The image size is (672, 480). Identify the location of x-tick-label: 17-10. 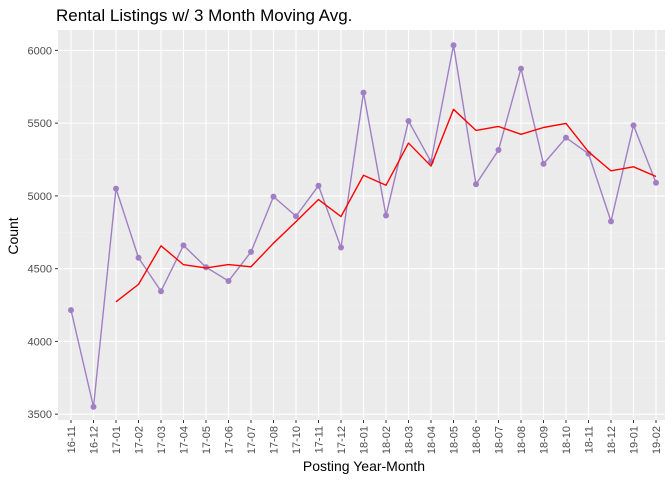
(297, 440).